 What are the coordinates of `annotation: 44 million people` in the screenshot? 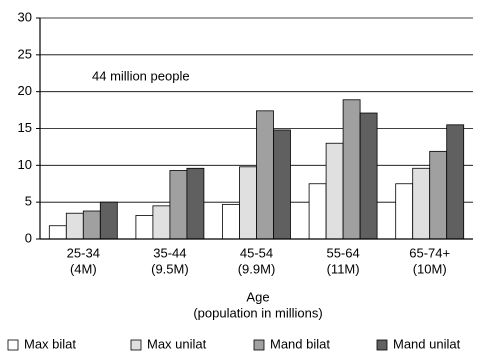 It's located at (141, 75).